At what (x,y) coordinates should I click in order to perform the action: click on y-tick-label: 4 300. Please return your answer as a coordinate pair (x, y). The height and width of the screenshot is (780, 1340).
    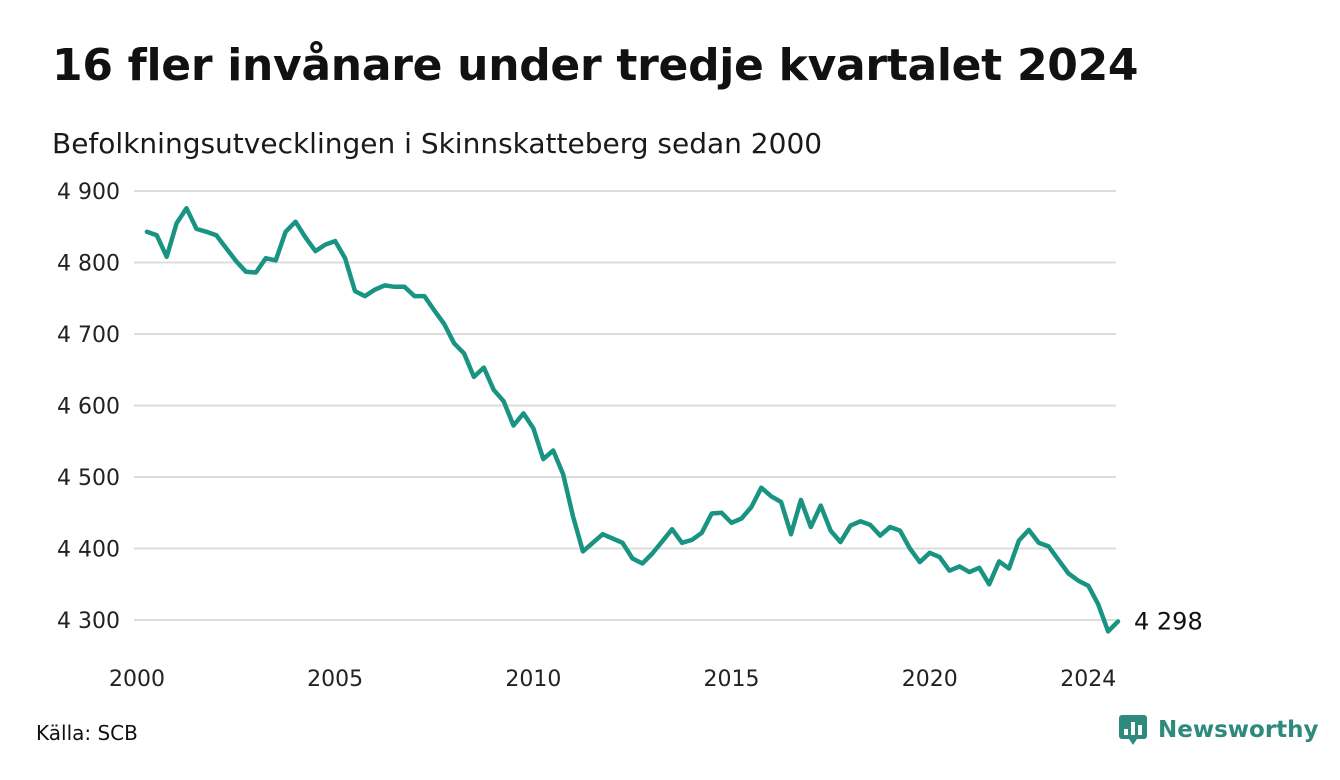
    Looking at the image, I should click on (88, 621).